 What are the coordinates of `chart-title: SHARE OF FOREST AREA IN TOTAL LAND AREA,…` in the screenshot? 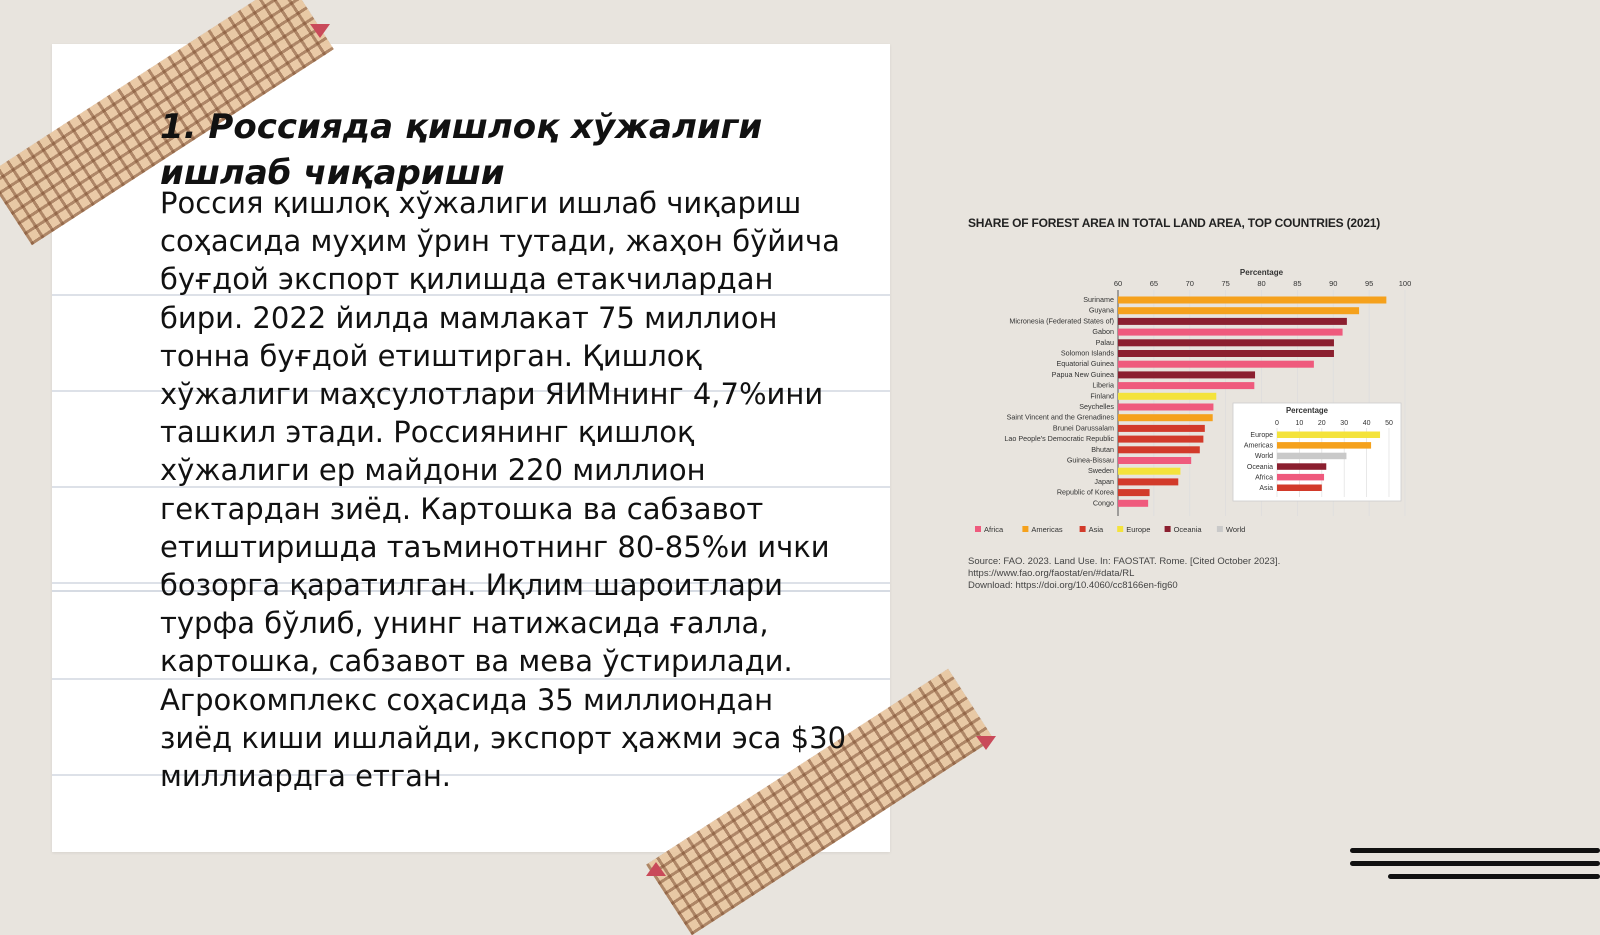 It's located at (1174, 223).